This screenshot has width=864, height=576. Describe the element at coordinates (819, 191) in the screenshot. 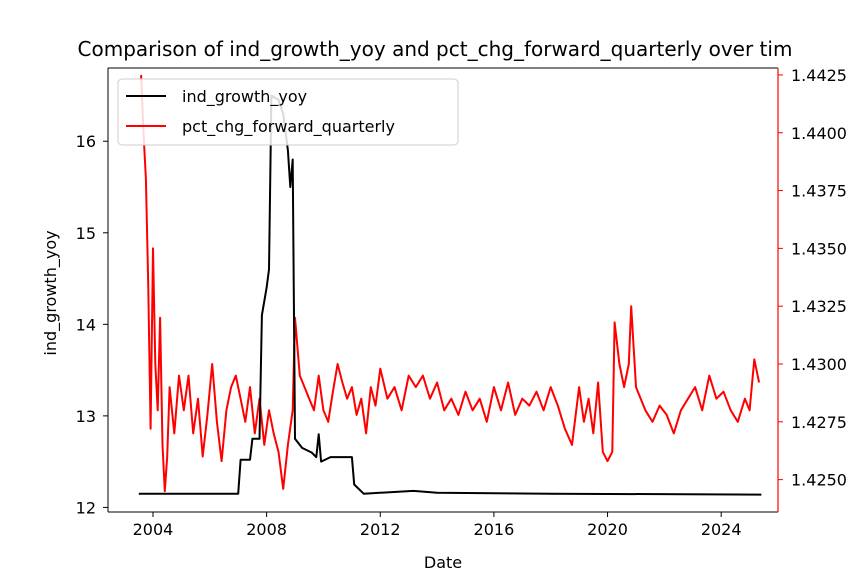

I see `y-tick-label-right: 1.4375` at that location.